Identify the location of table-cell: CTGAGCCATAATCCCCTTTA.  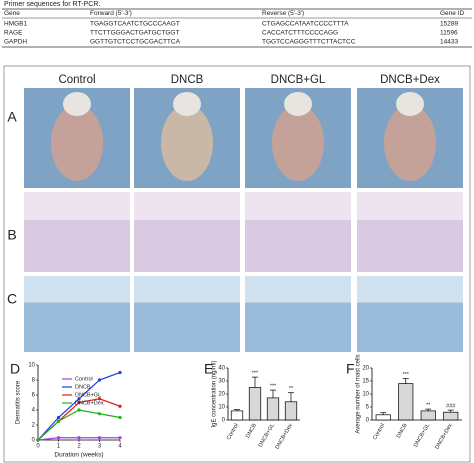
(305, 24).